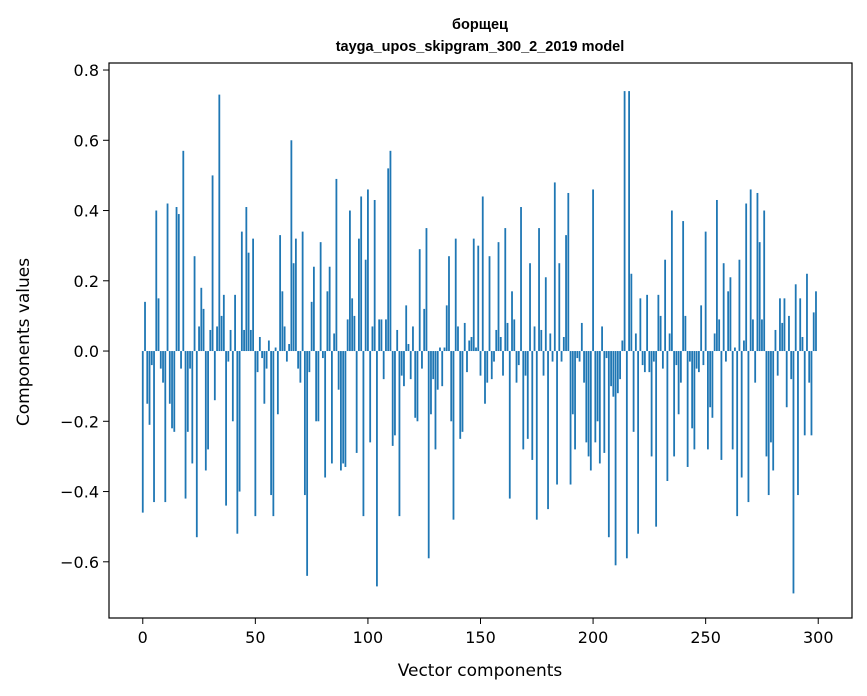  Describe the element at coordinates (79, 492) in the screenshot. I see `y-tick-label: −0.4` at that location.